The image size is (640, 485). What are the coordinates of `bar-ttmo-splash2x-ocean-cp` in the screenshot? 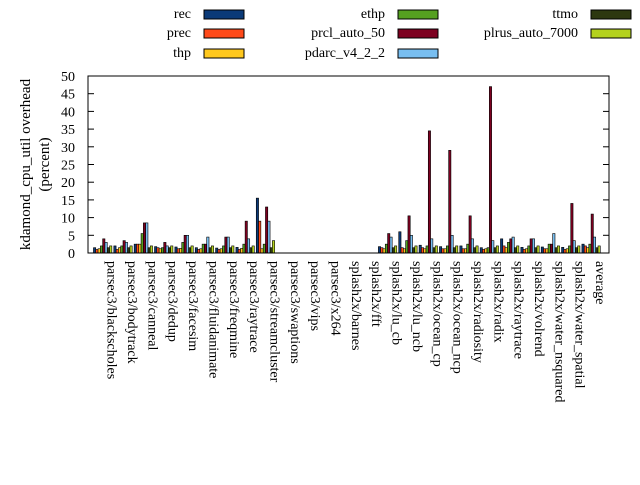 It's located at (434, 250).